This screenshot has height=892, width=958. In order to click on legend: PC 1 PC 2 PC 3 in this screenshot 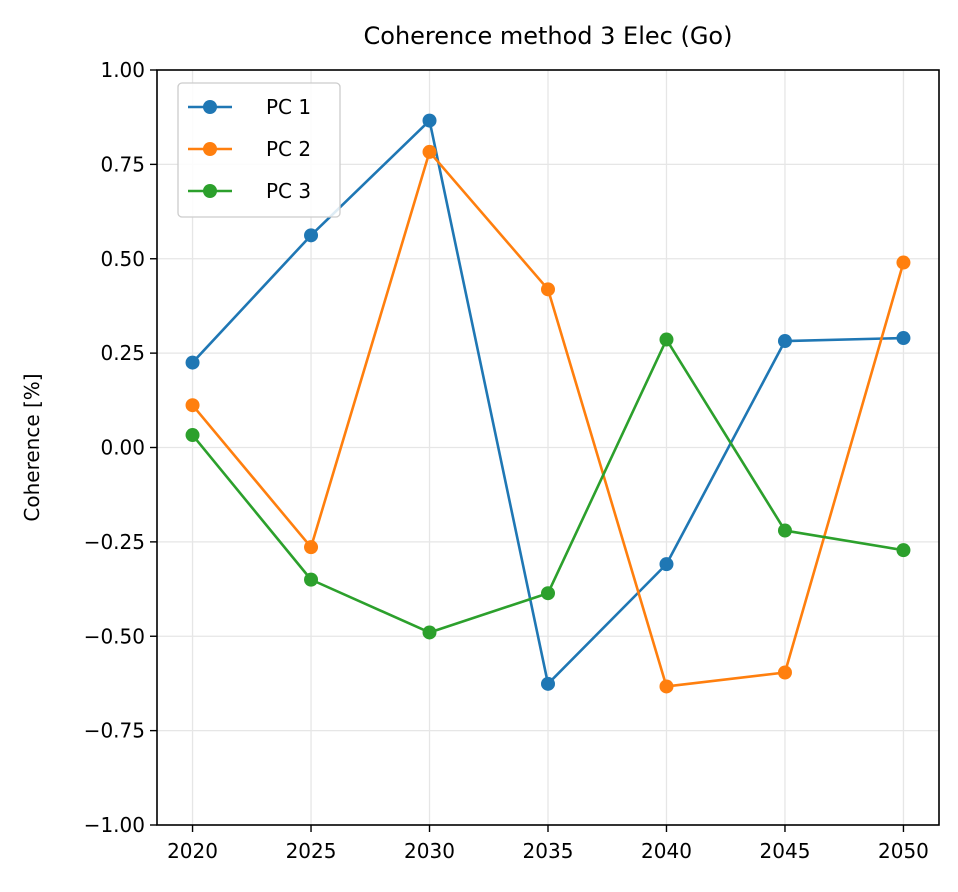, I will do `click(259, 150)`.